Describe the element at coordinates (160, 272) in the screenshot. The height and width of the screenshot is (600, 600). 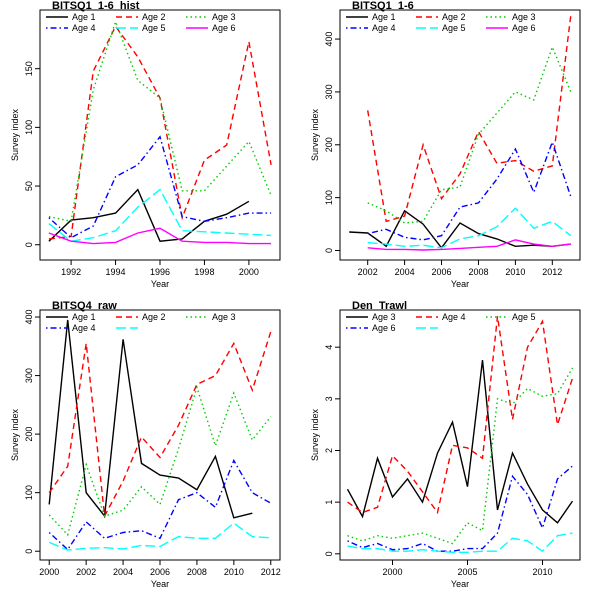
I see `x-tick-label: 1996` at that location.